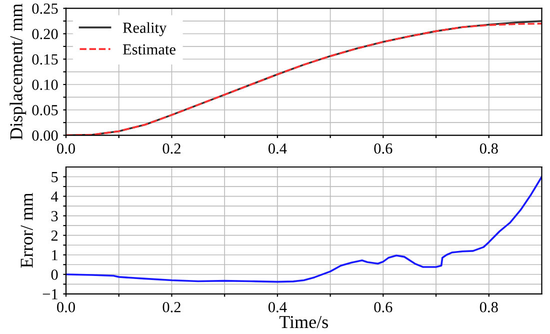  Describe the element at coordinates (55, 255) in the screenshot. I see `y-tick-label: 1` at that location.